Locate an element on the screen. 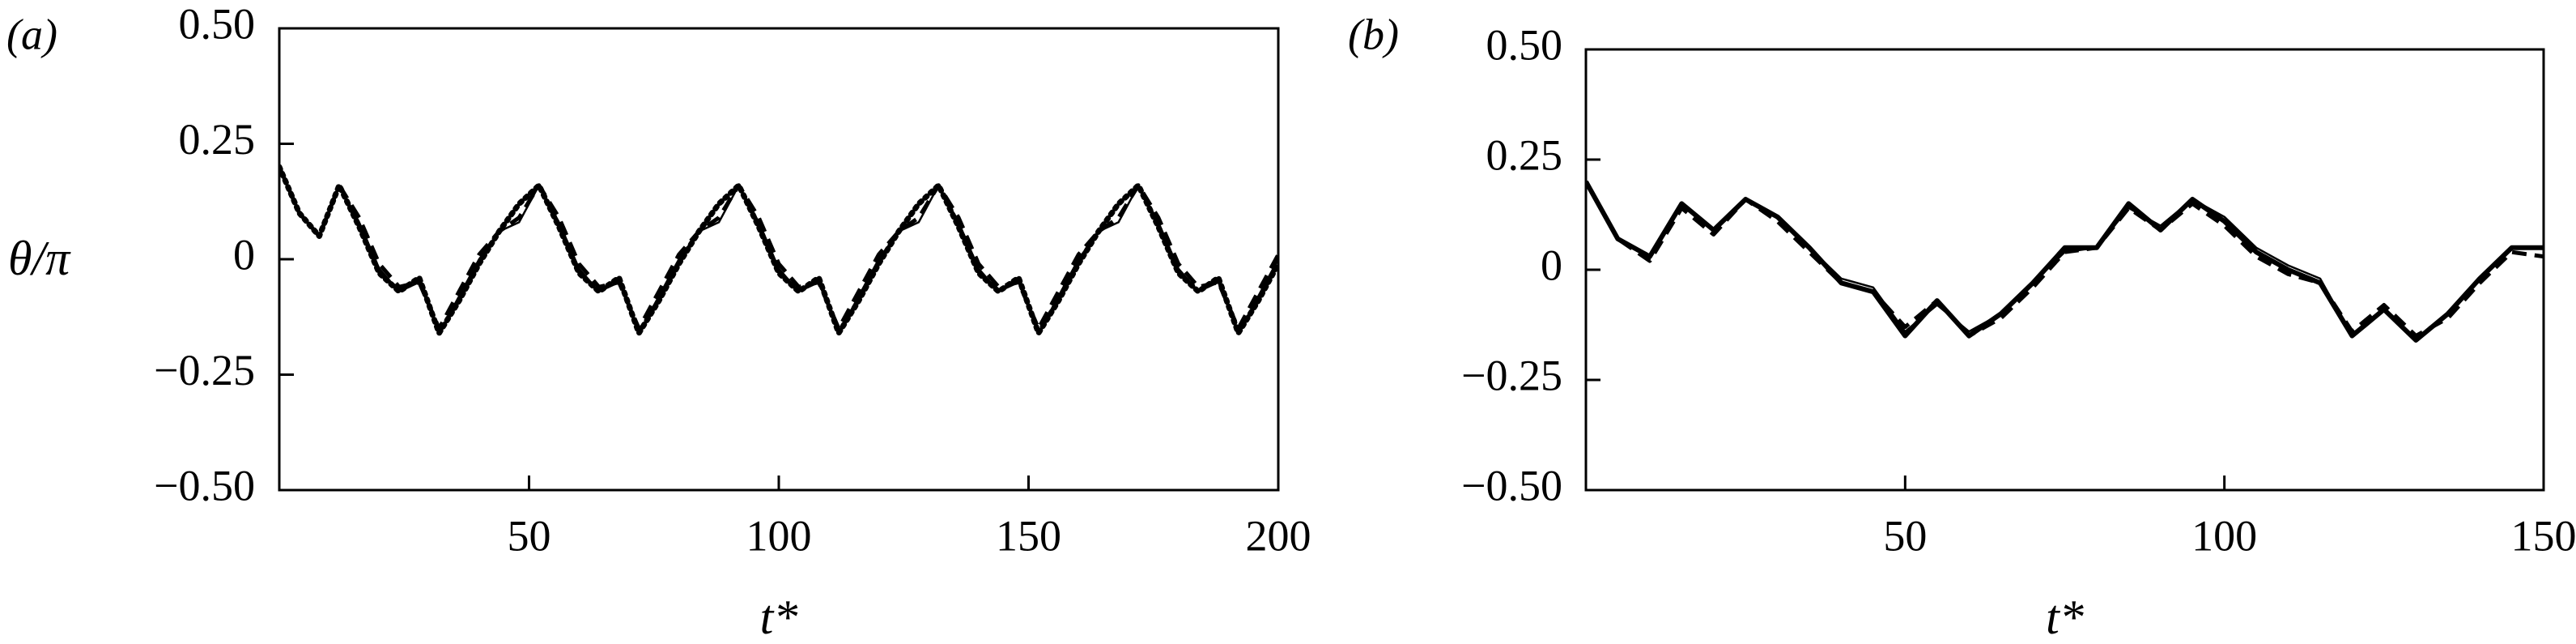 The height and width of the screenshot is (644, 2576). panel-label: (b) is located at coordinates (1373, 34).